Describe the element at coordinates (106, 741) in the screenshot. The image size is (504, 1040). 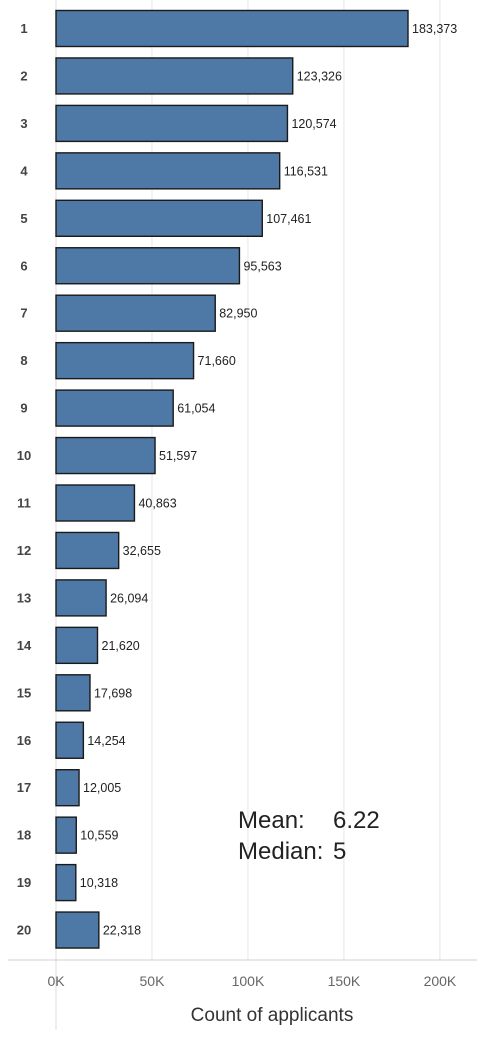
I see `value-label: 14,254` at that location.